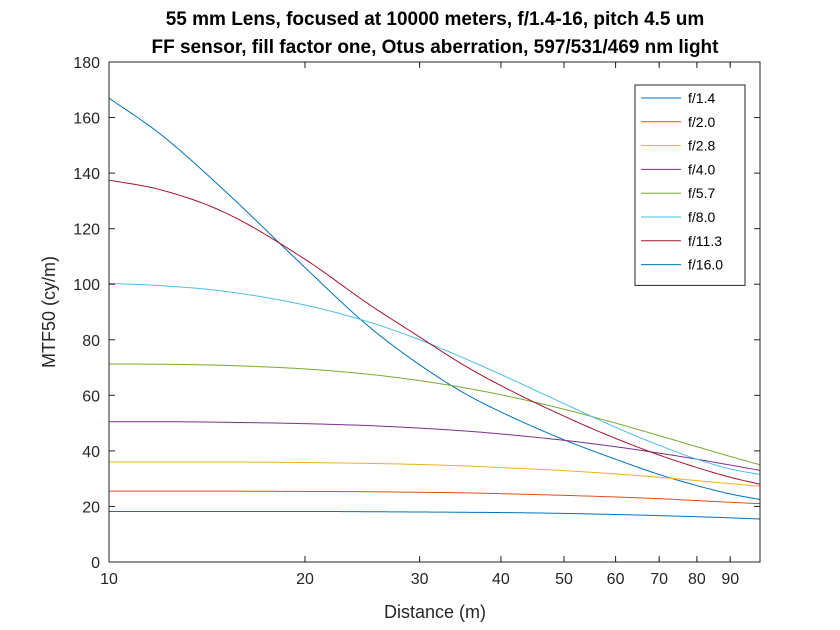 The height and width of the screenshot is (630, 840). I want to click on legend-label: f/2.8, so click(701, 146).